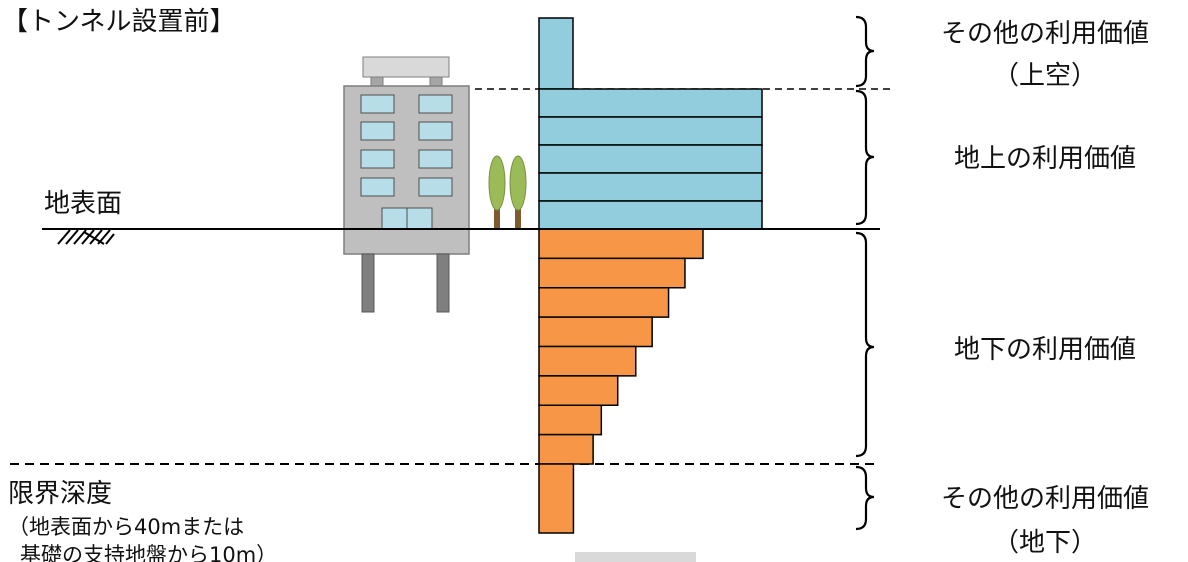 Image resolution: width=1188 pixels, height=562 pixels. What do you see at coordinates (556, 53) in the screenshot?
I see `airspace-value-bar` at bounding box center [556, 53].